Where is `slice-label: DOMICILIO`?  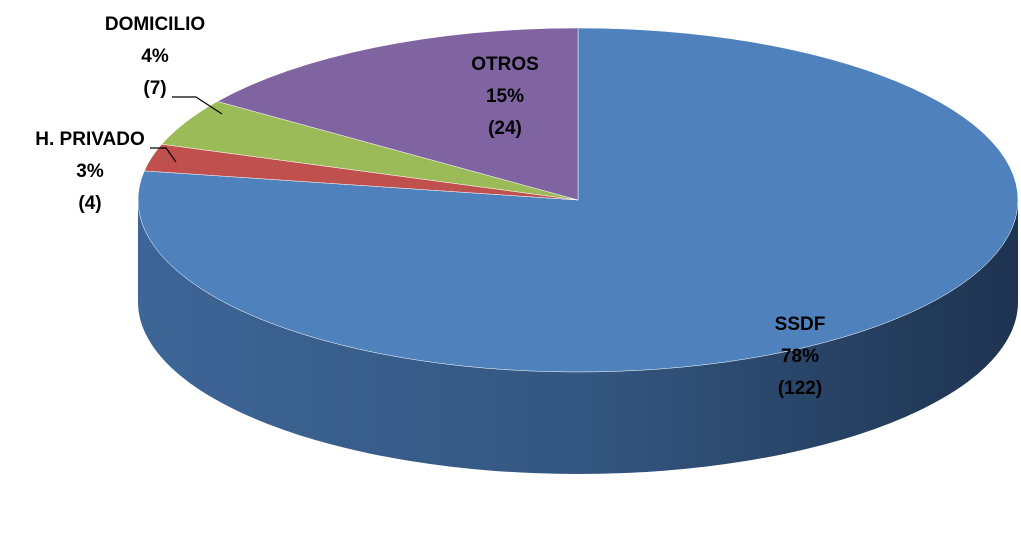
slice-label: DOMICILIO is located at coordinates (155, 24).